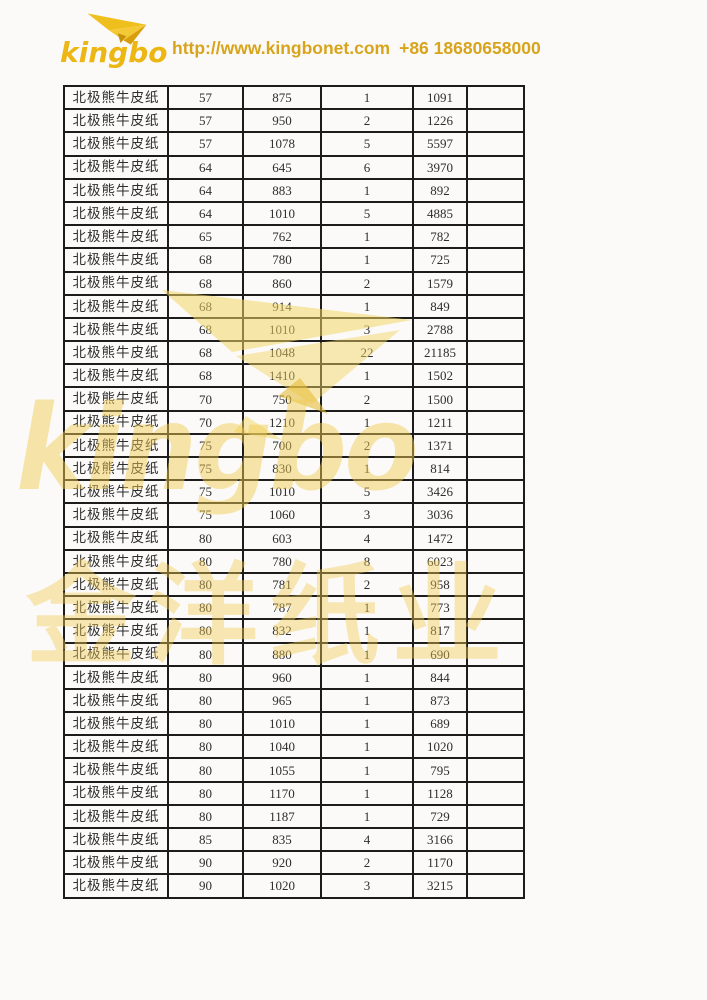 The height and width of the screenshot is (1000, 707). What do you see at coordinates (282, 839) in the screenshot?
I see `cell-value-2: 835` at bounding box center [282, 839].